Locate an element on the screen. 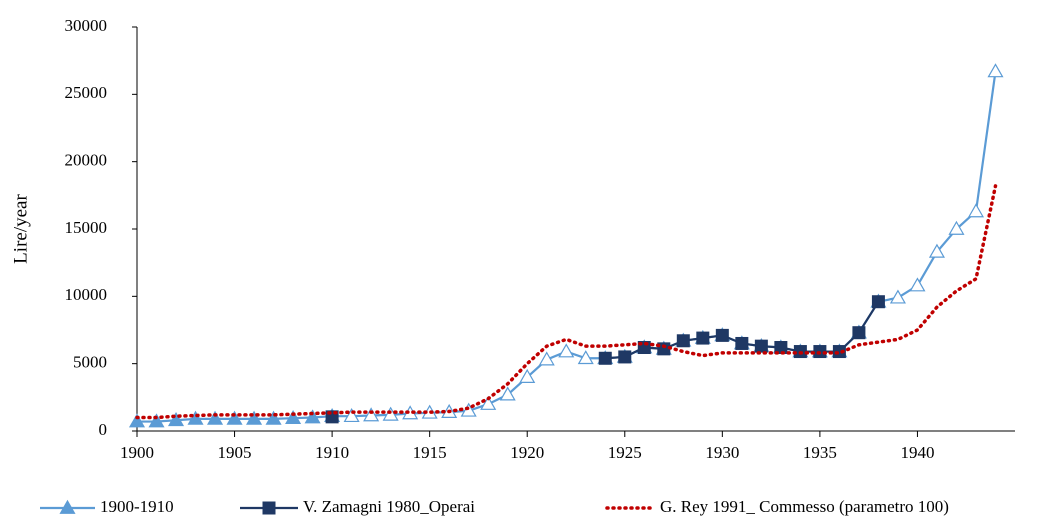 The height and width of the screenshot is (522, 1048). legend-label: G. Rey 1991_ Commesso (parametro 100) is located at coordinates (804, 506).